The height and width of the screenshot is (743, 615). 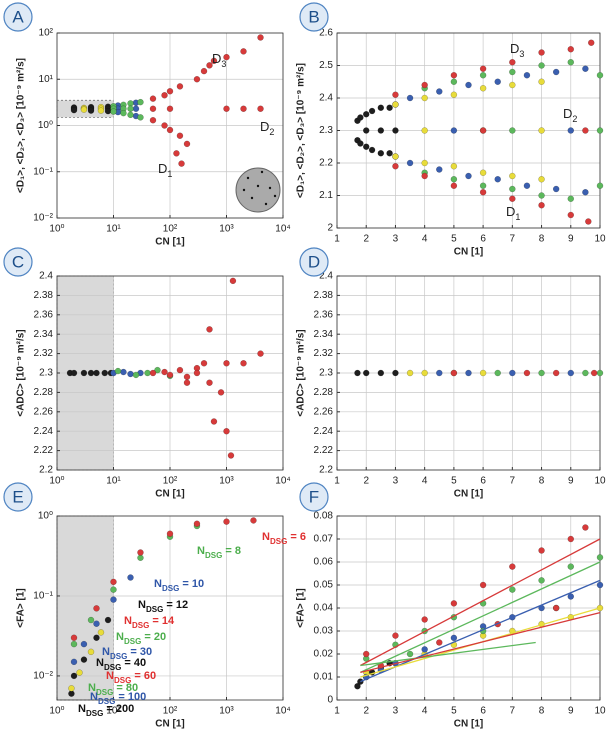 What do you see at coordinates (113, 711) in the screenshot?
I see `x-tick-label: 10¹` at bounding box center [113, 711].